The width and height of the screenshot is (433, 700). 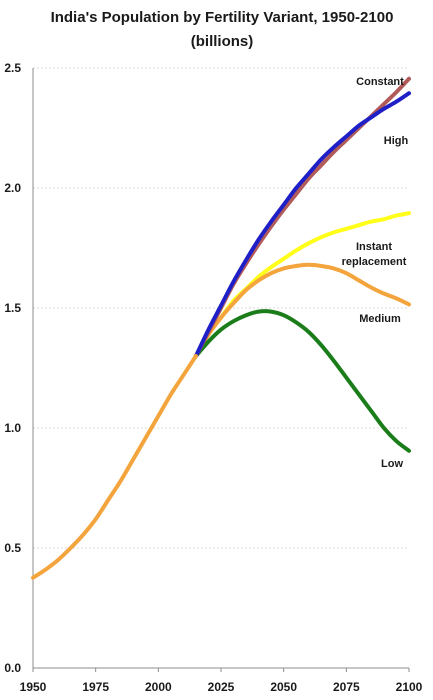 What do you see at coordinates (114, 467) in the screenshot?
I see `series-line-history` at bounding box center [114, 467].